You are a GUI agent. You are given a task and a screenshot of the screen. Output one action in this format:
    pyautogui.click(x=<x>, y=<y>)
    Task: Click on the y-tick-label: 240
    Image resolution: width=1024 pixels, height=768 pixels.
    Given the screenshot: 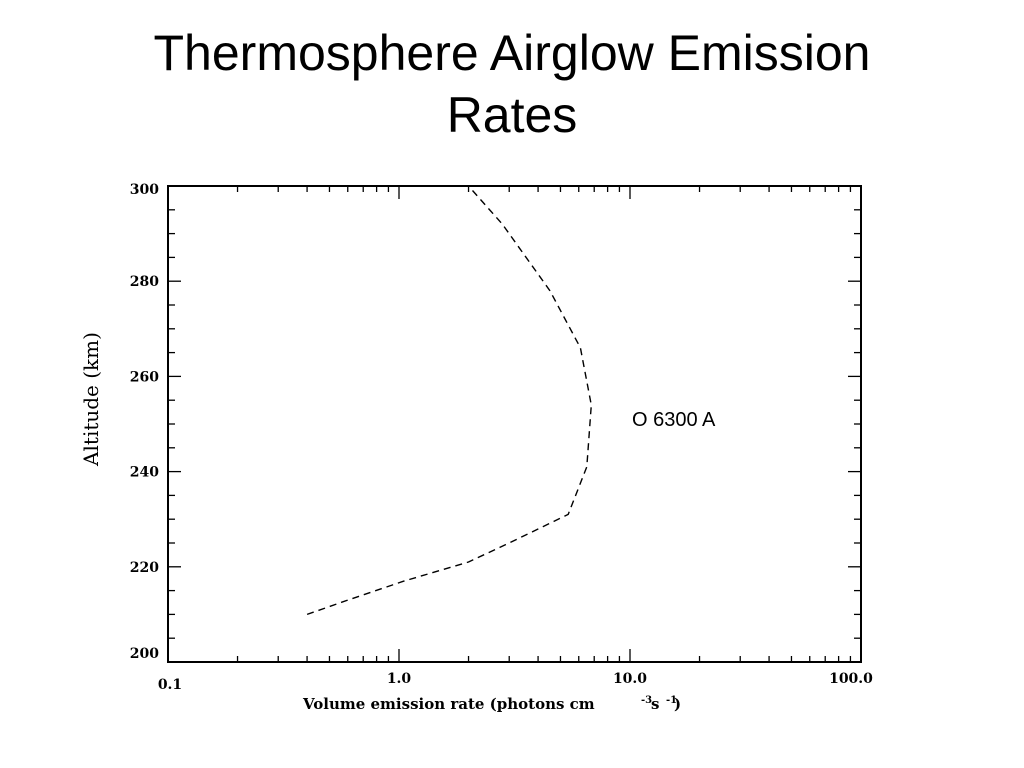 What is the action you would take?
    pyautogui.click(x=144, y=473)
    